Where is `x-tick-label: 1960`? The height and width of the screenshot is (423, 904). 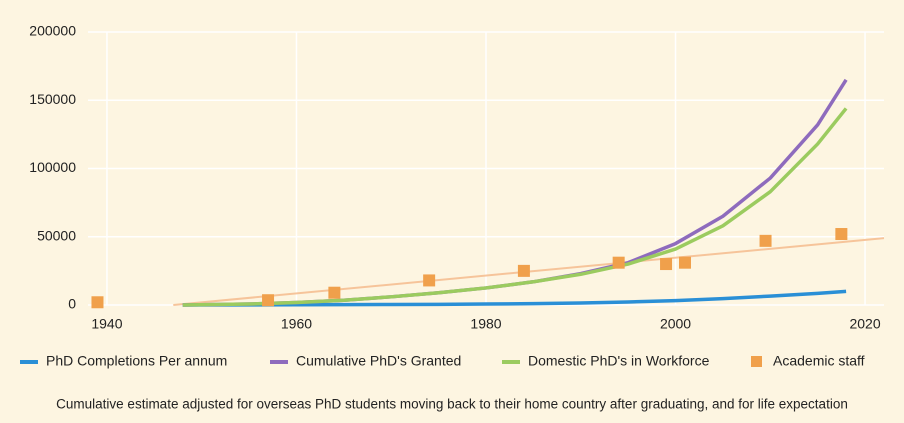 x-tick-label: 1960 is located at coordinates (296, 324).